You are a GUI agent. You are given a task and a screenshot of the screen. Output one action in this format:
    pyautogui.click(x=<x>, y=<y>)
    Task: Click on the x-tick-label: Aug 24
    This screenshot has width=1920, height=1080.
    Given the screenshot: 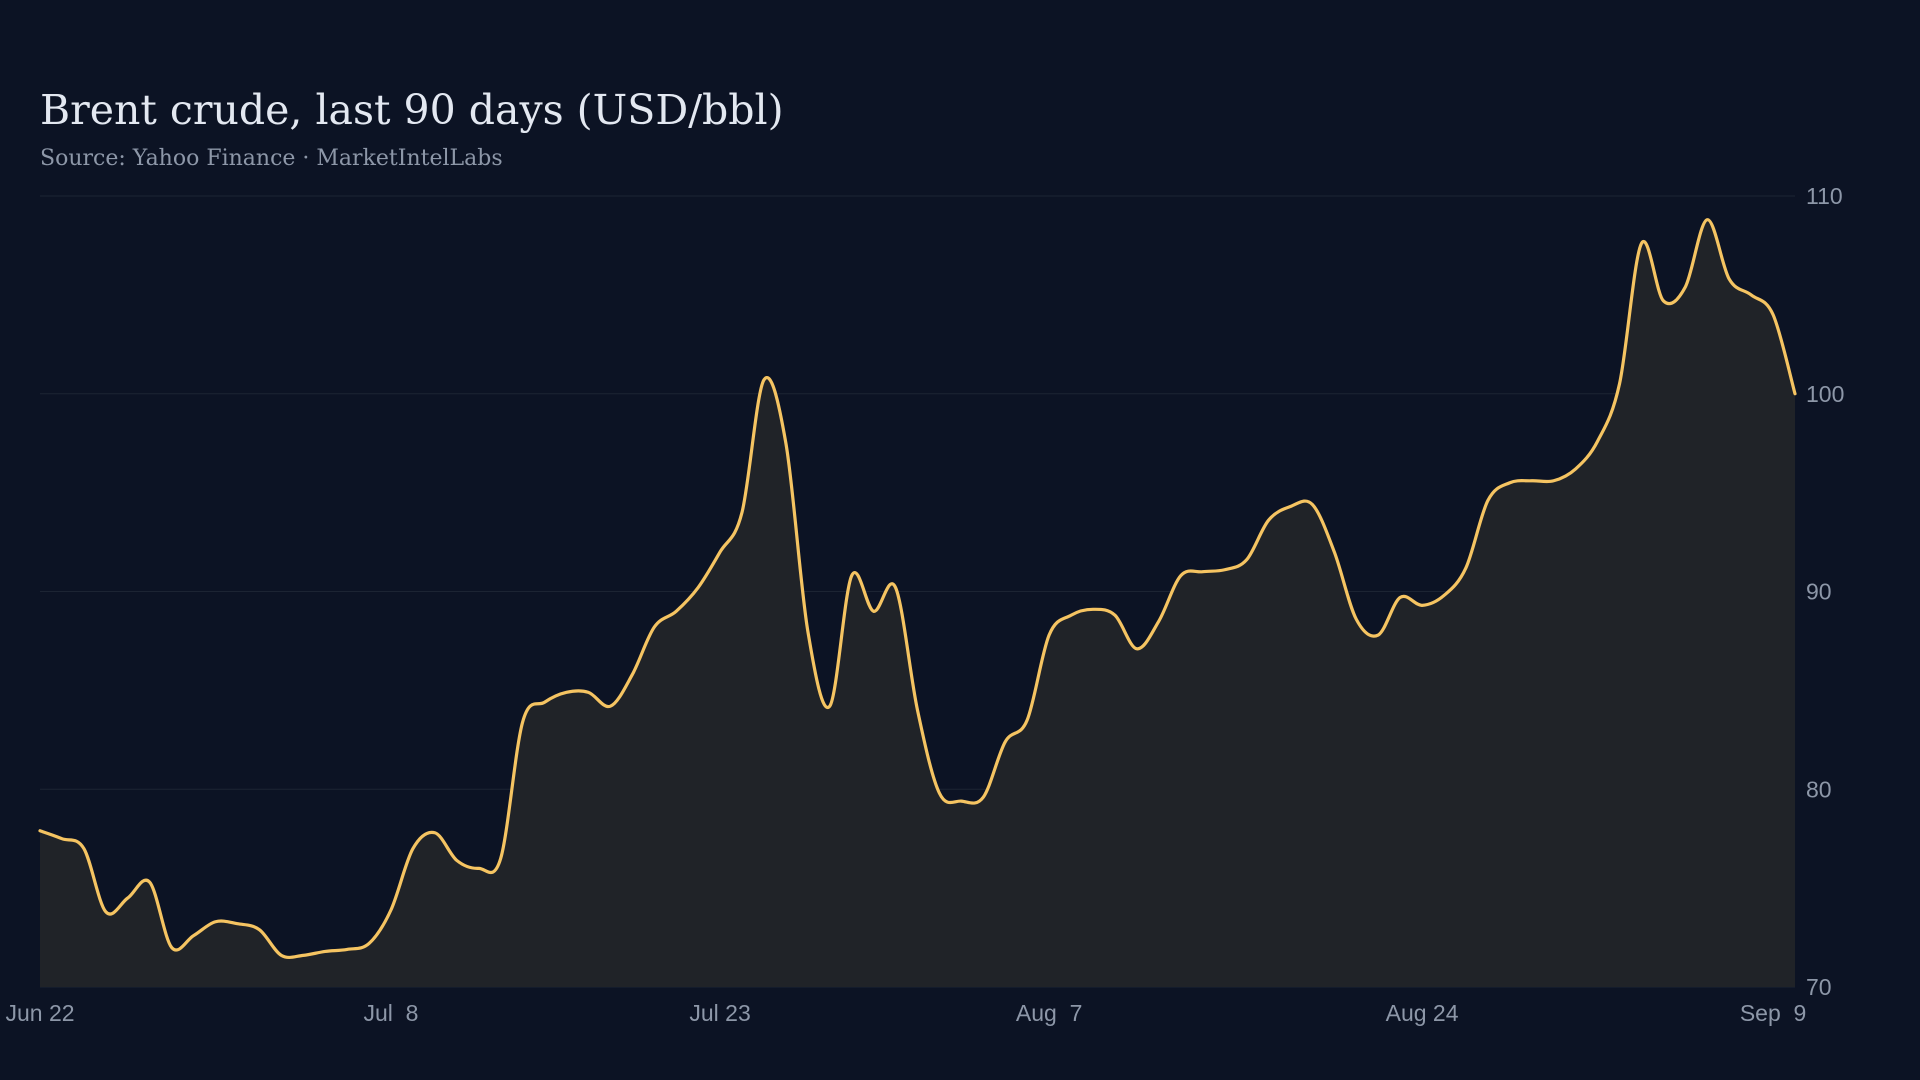 What is the action you would take?
    pyautogui.click(x=1422, y=1013)
    